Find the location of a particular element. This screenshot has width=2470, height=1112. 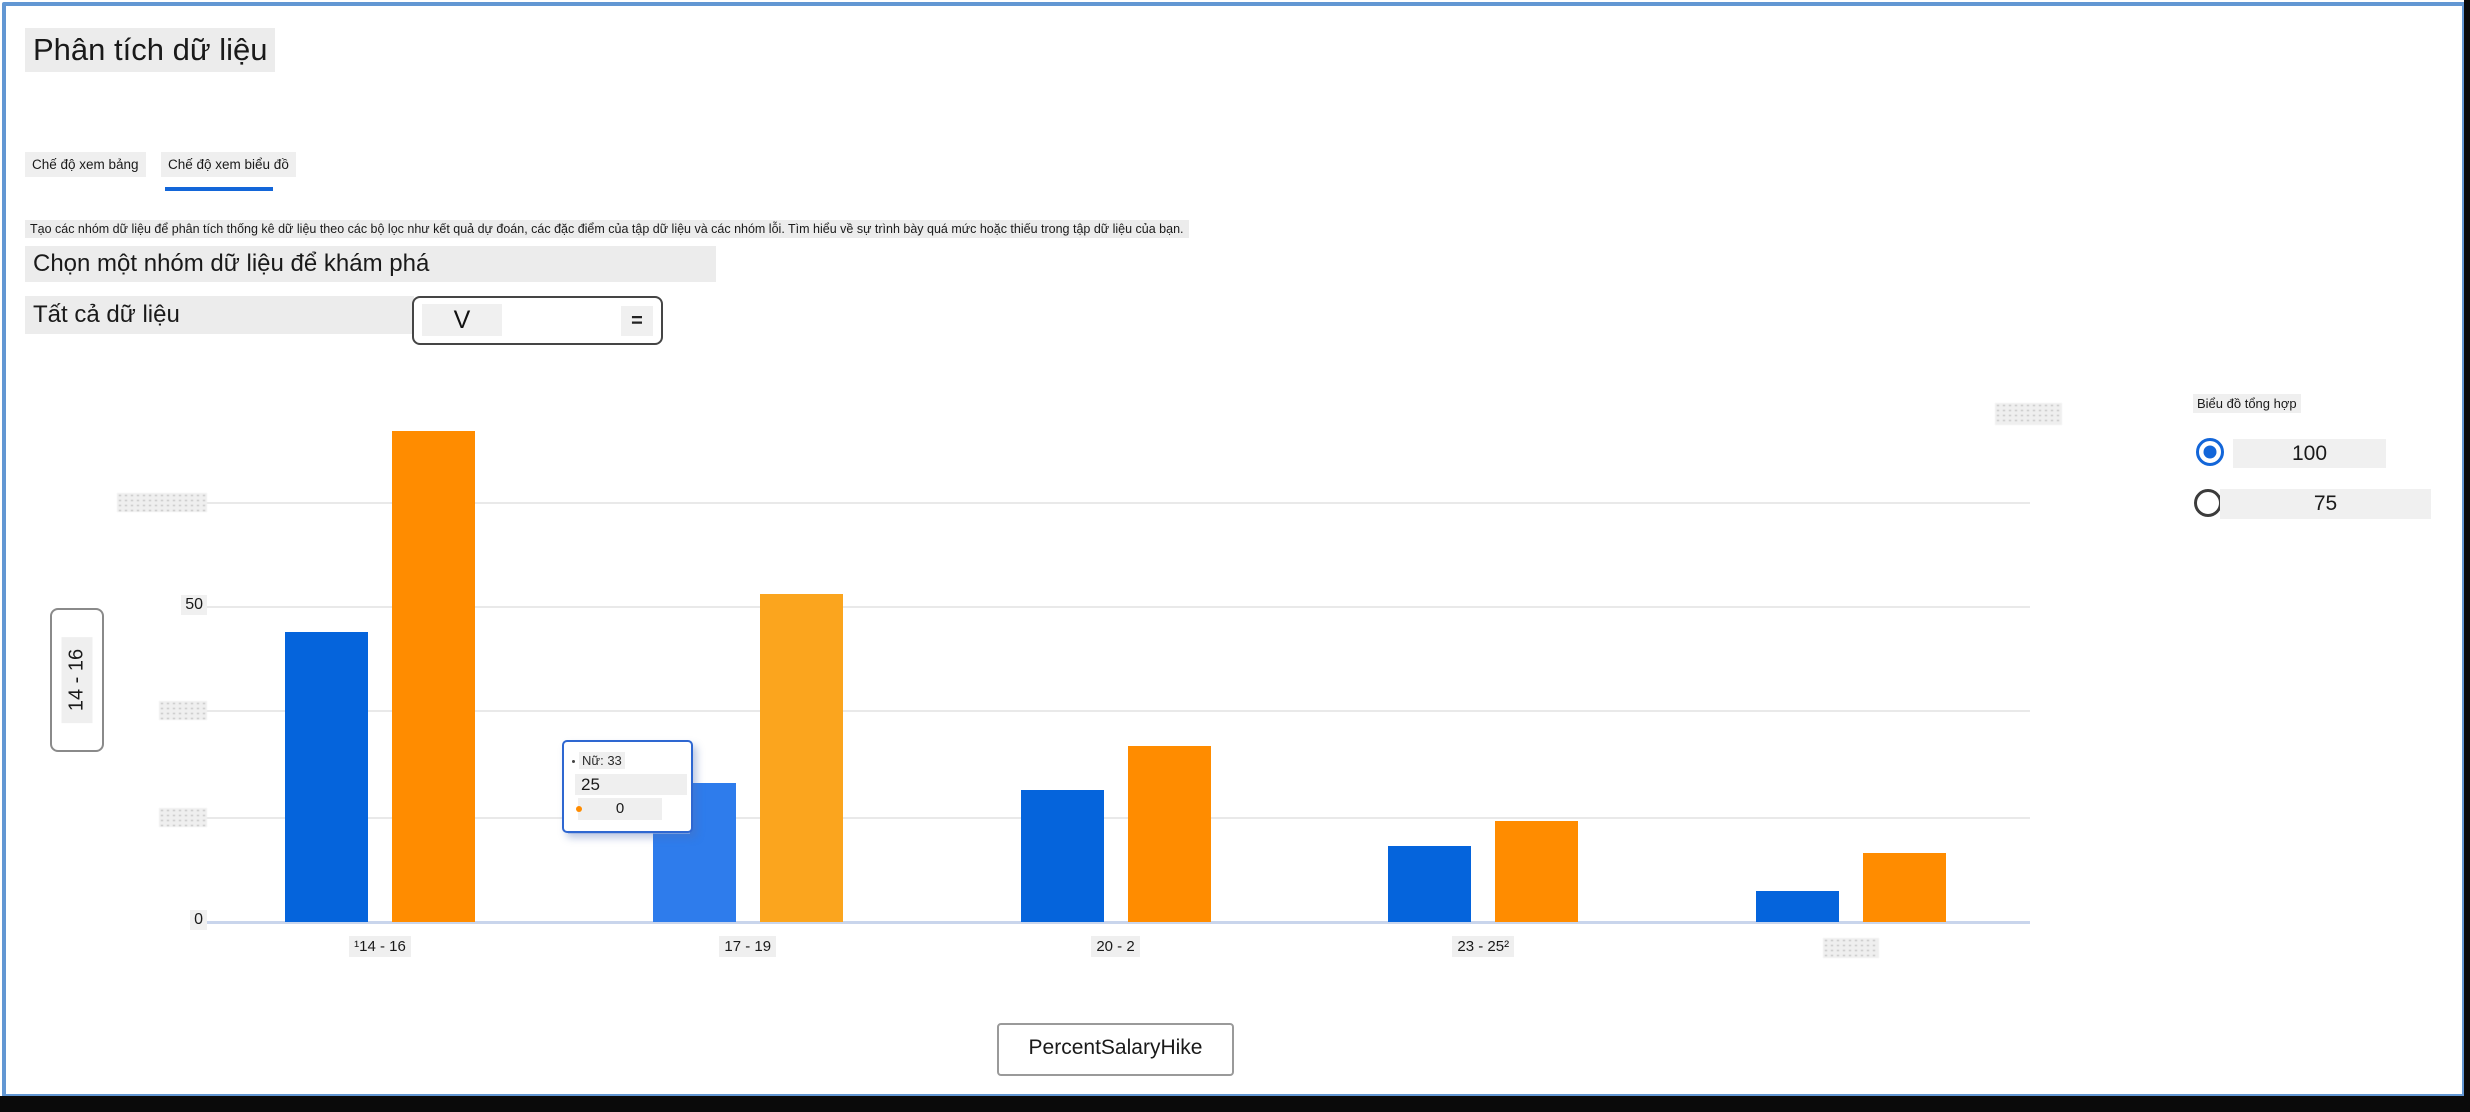

bullet-dot-icon is located at coordinates (573, 762).